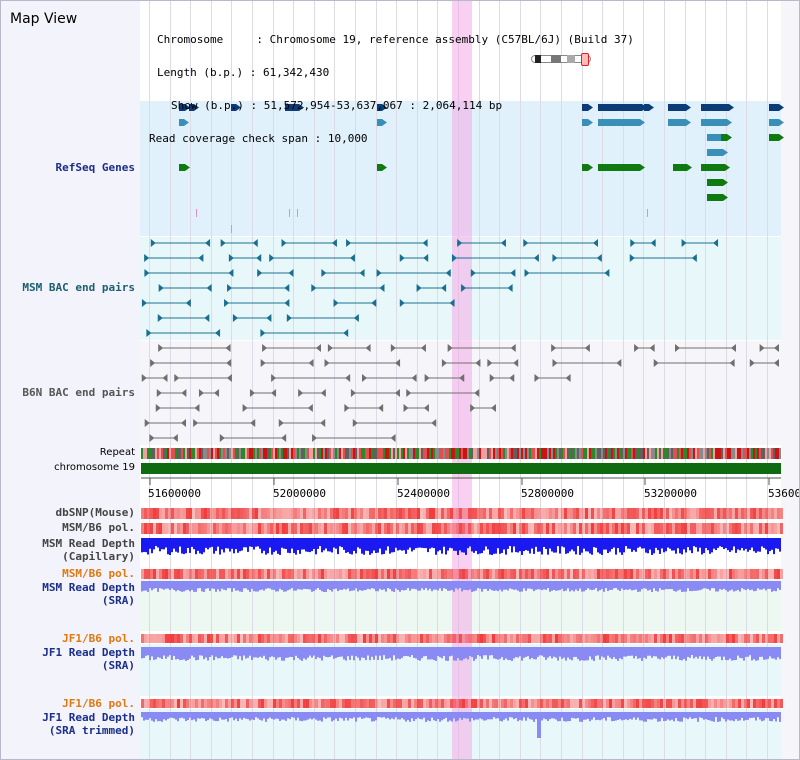 The height and width of the screenshot is (760, 800). What do you see at coordinates (118, 600) in the screenshot?
I see `msm-read-depth-sra-sub: (SRA)` at bounding box center [118, 600].